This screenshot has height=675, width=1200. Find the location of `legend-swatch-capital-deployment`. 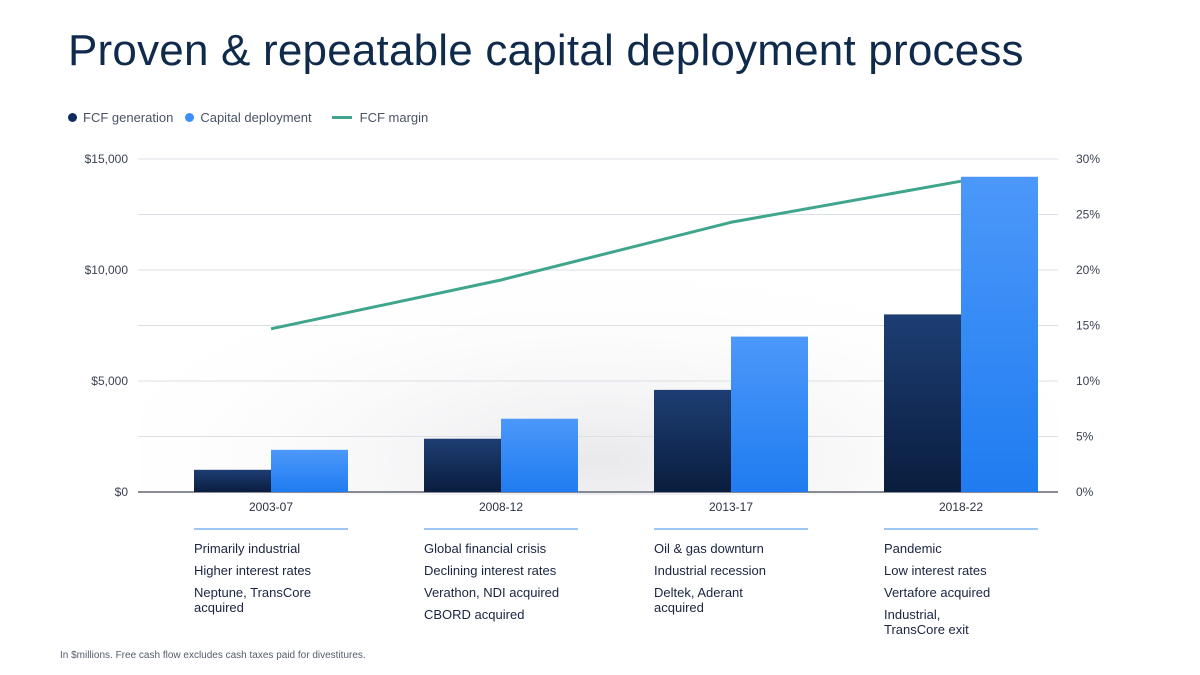

legend-swatch-capital-deployment is located at coordinates (190, 117).